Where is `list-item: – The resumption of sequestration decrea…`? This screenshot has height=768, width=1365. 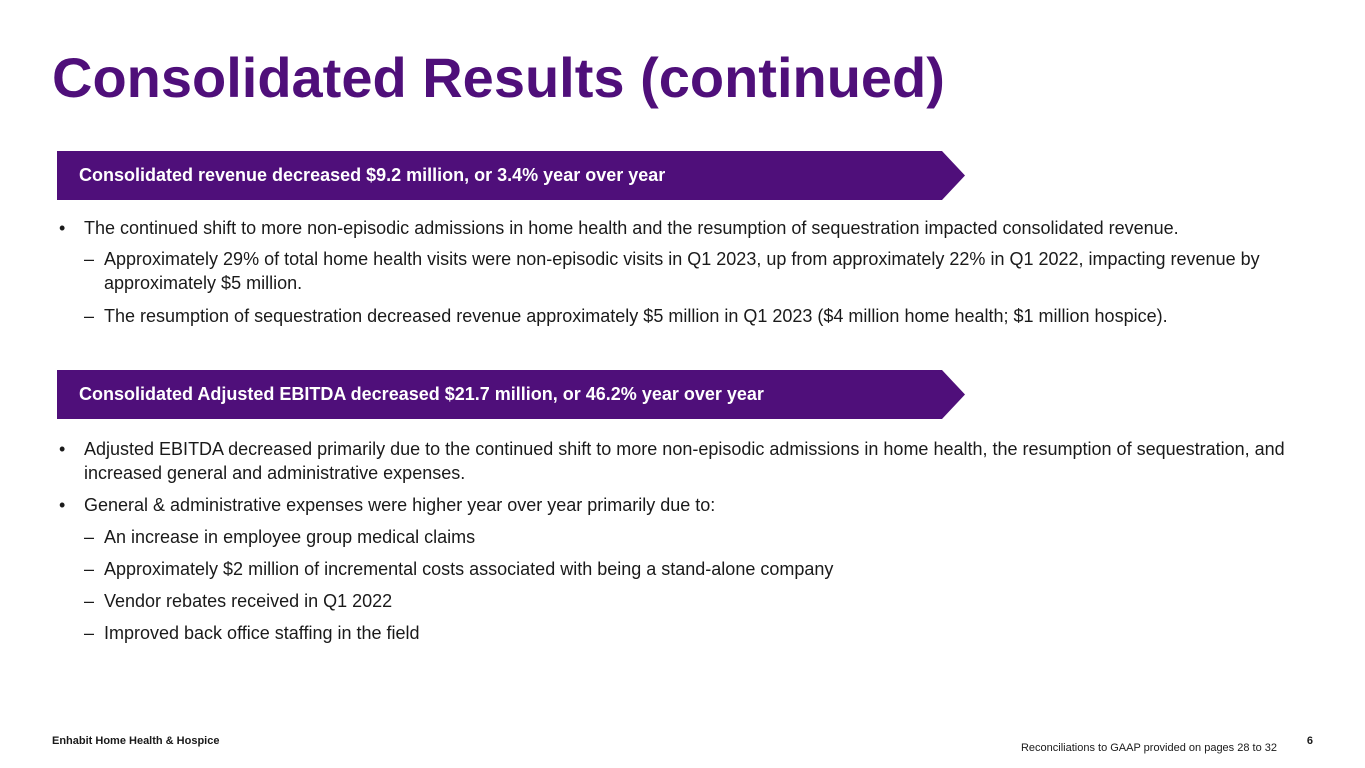 list-item: – The resumption of sequestration decrea… is located at coordinates (689, 316).